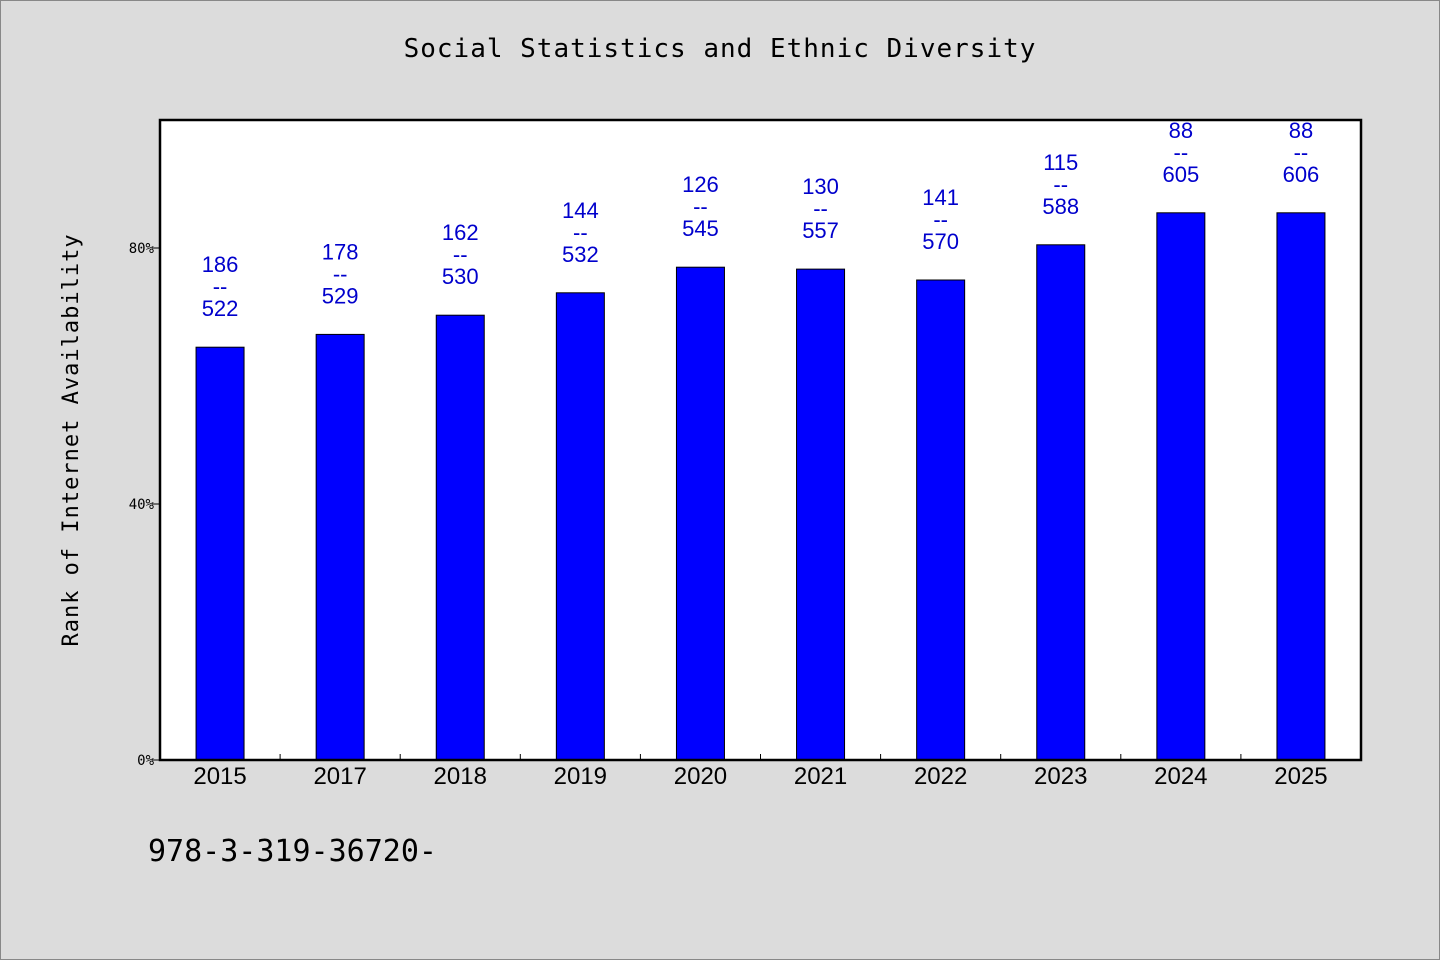  What do you see at coordinates (460, 276) in the screenshot?
I see `bar-value-label-bottom: 530` at bounding box center [460, 276].